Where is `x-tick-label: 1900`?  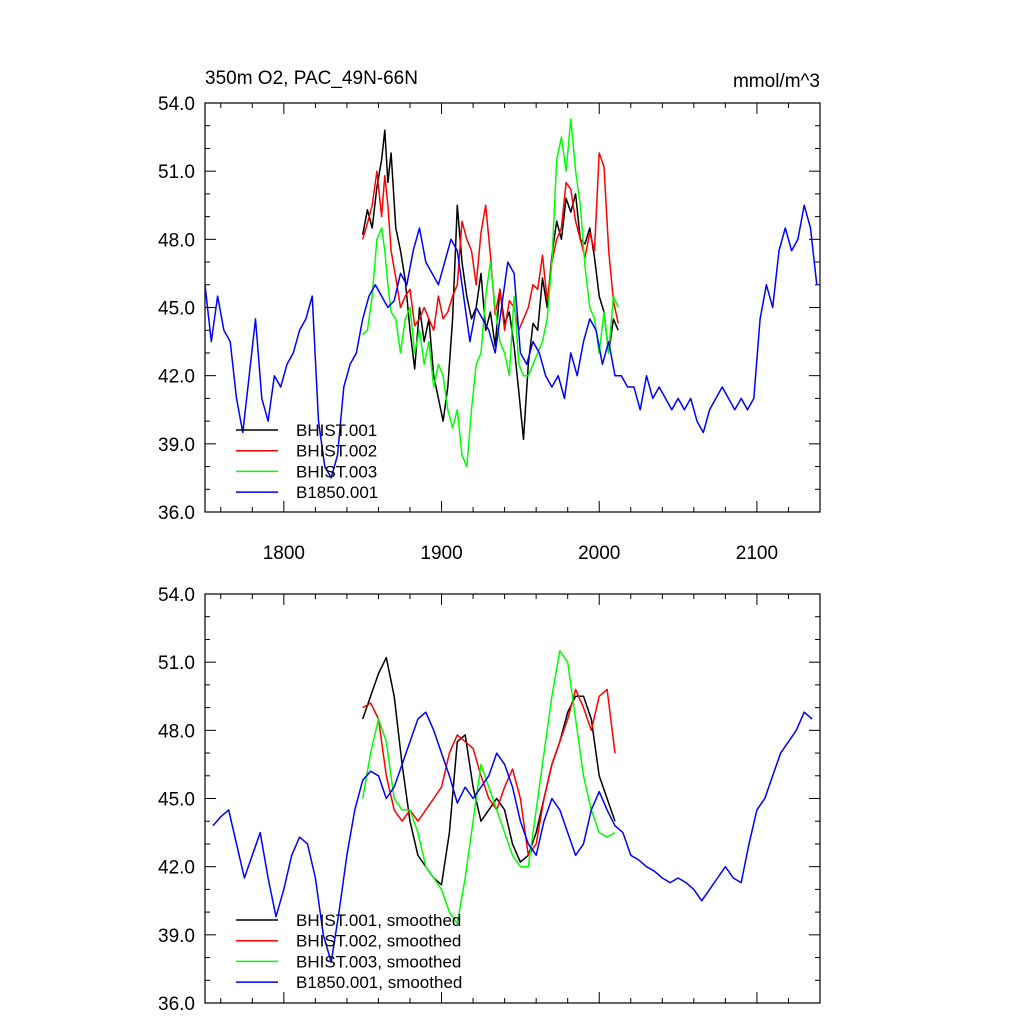 x-tick-label: 1900 is located at coordinates (441, 553).